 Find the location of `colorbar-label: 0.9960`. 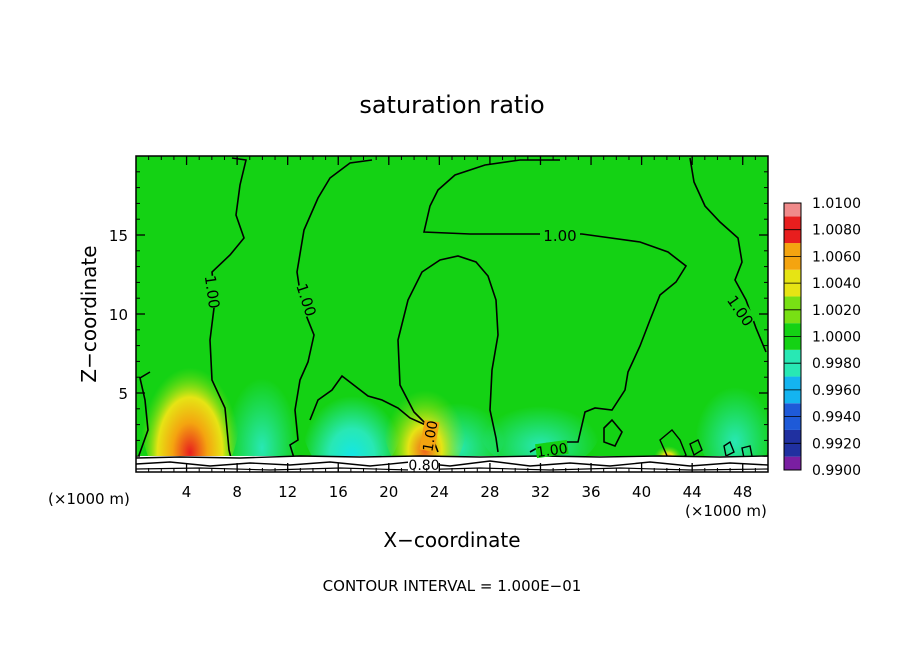

colorbar-label: 0.9960 is located at coordinates (836, 391).